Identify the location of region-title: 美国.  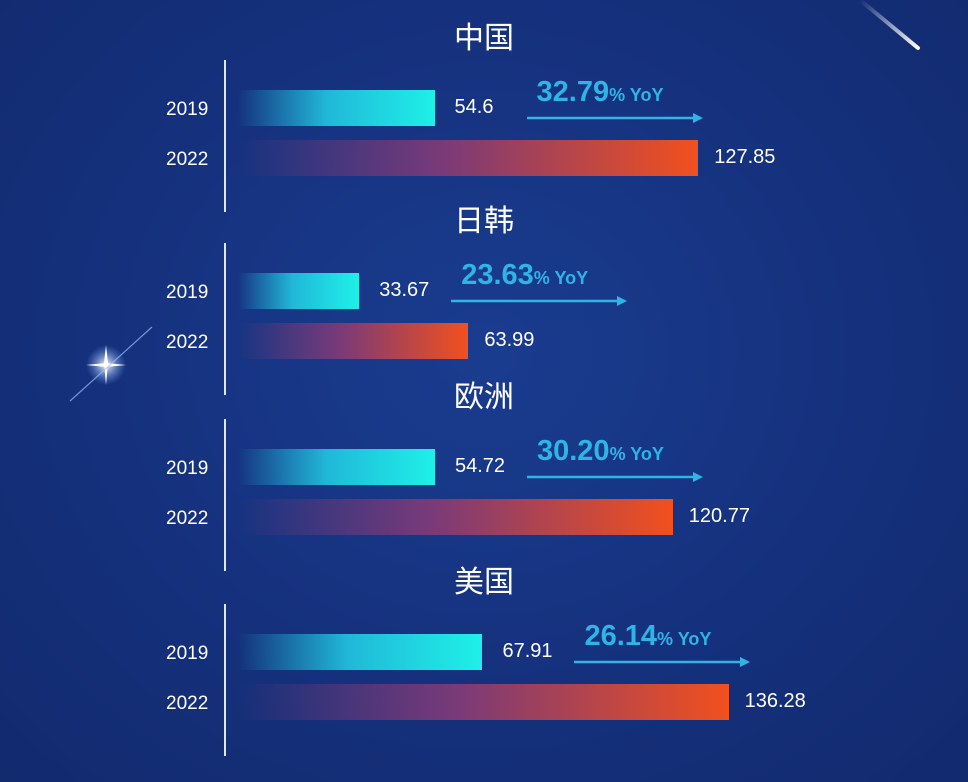
(484, 582).